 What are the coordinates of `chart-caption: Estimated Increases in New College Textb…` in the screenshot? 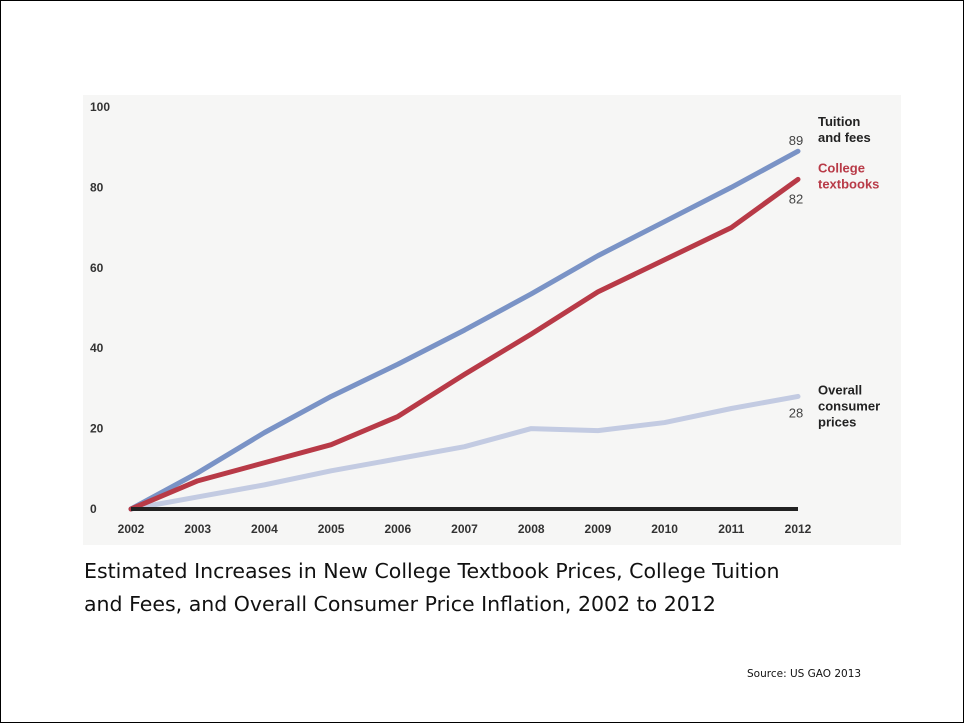 It's located at (504, 588).